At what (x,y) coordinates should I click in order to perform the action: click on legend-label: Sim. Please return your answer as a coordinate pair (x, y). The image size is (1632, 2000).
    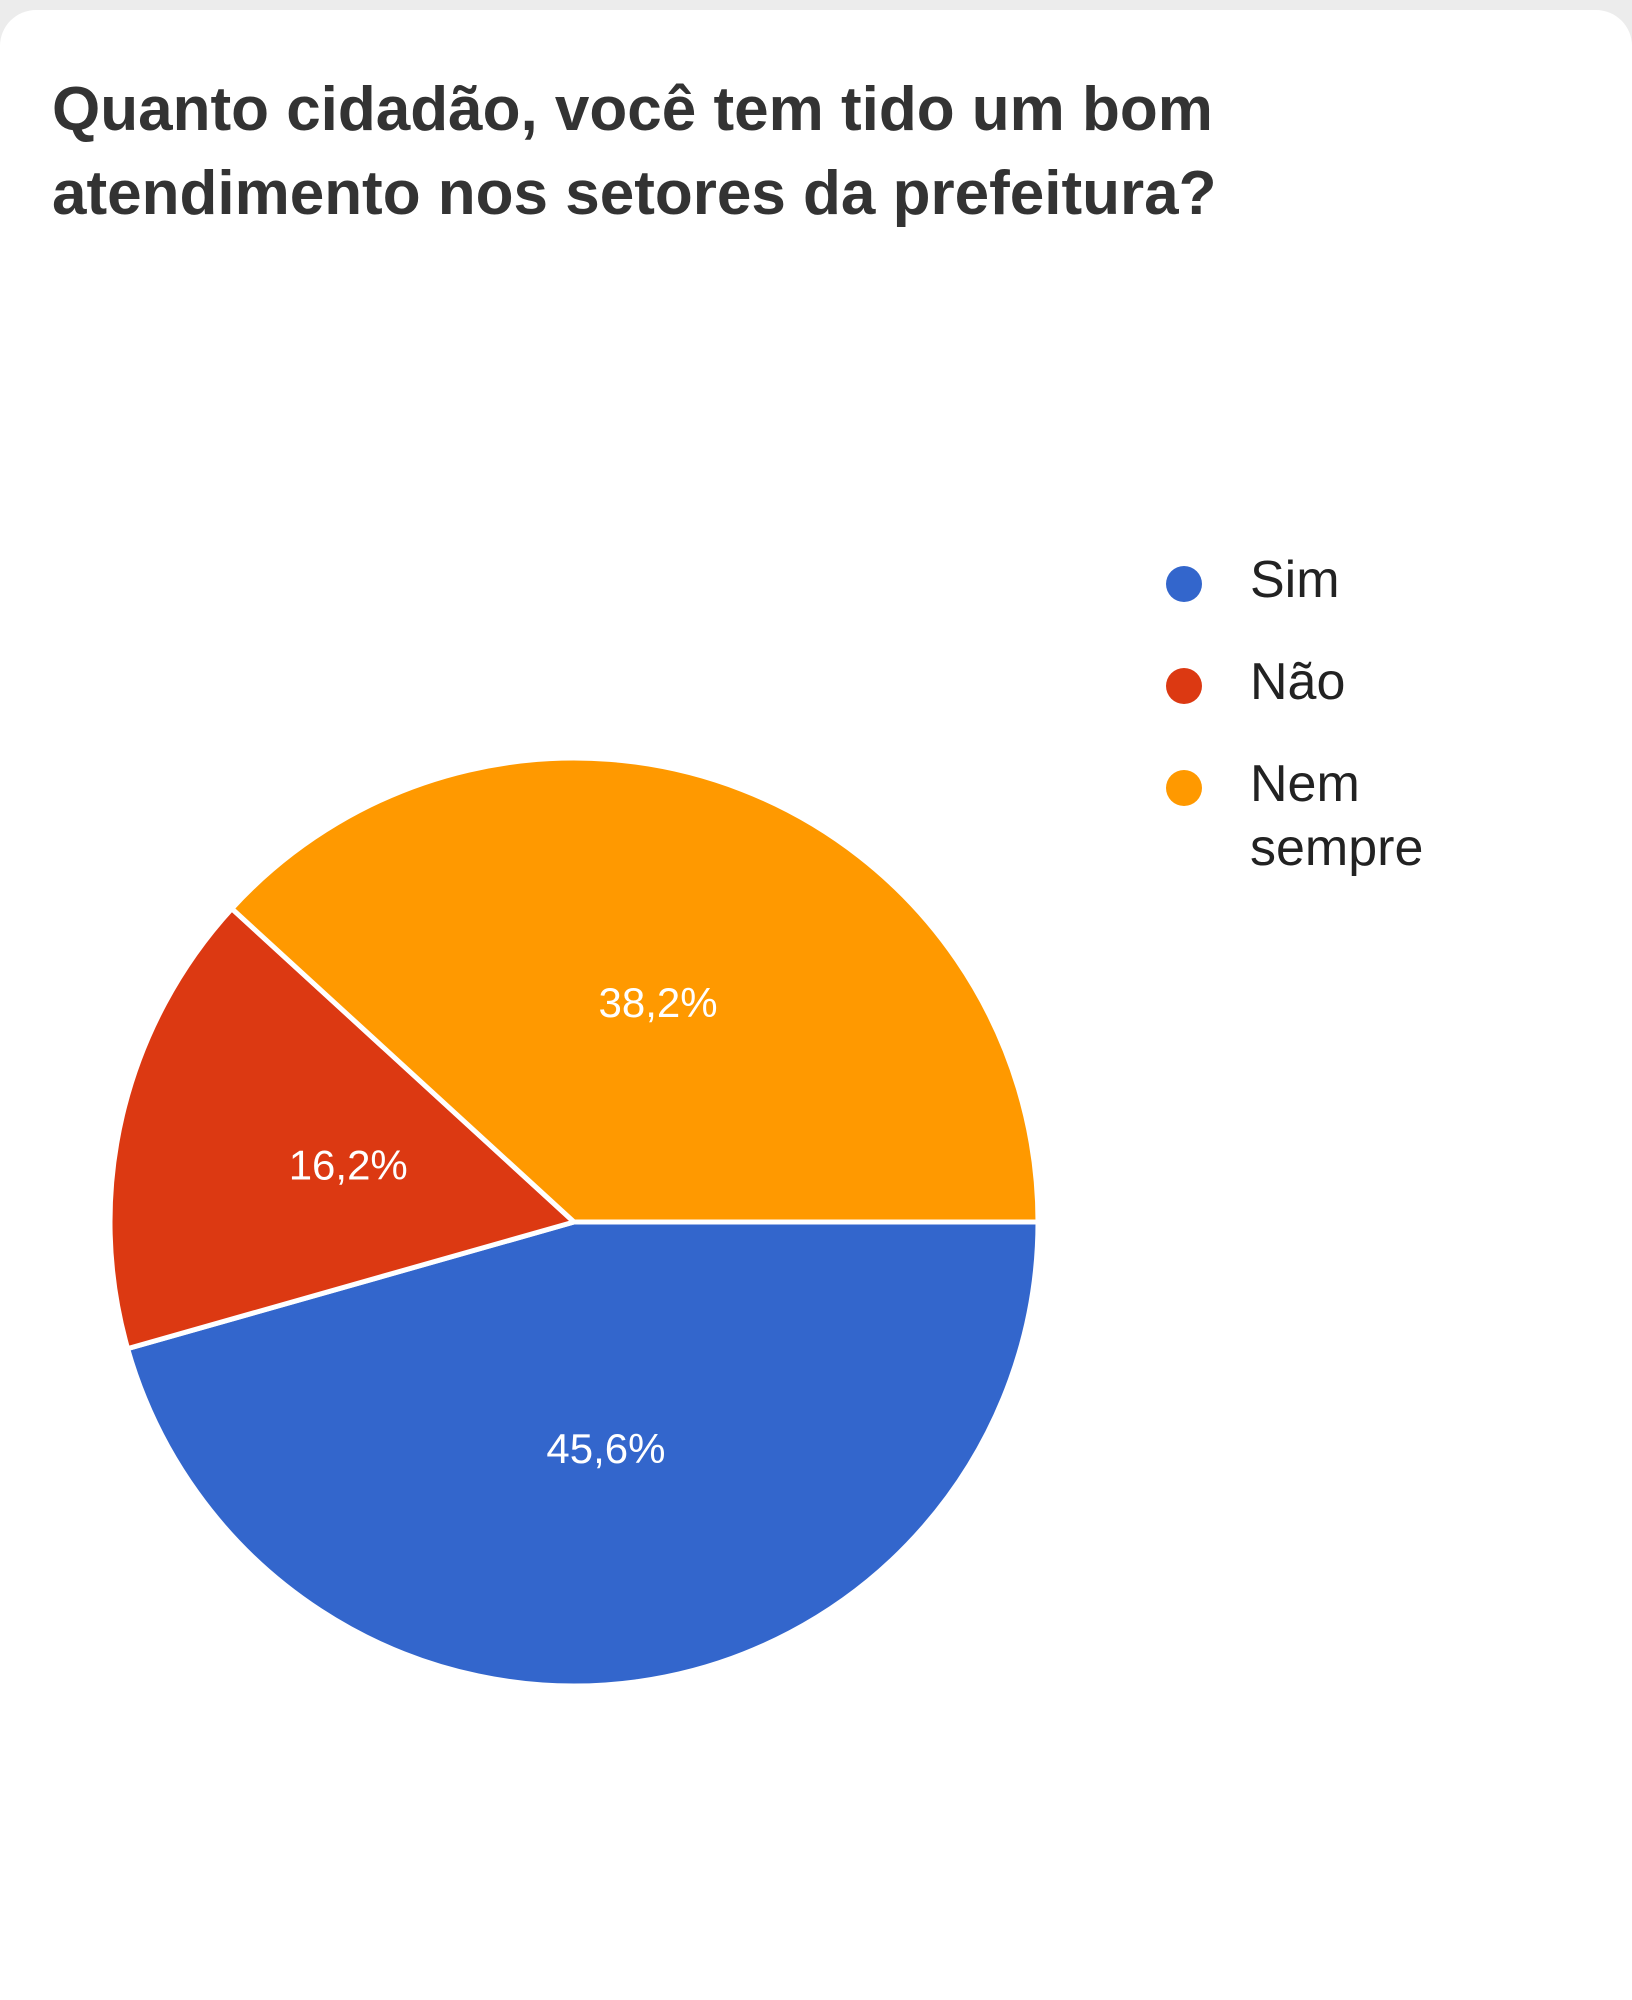
    Looking at the image, I should click on (1295, 580).